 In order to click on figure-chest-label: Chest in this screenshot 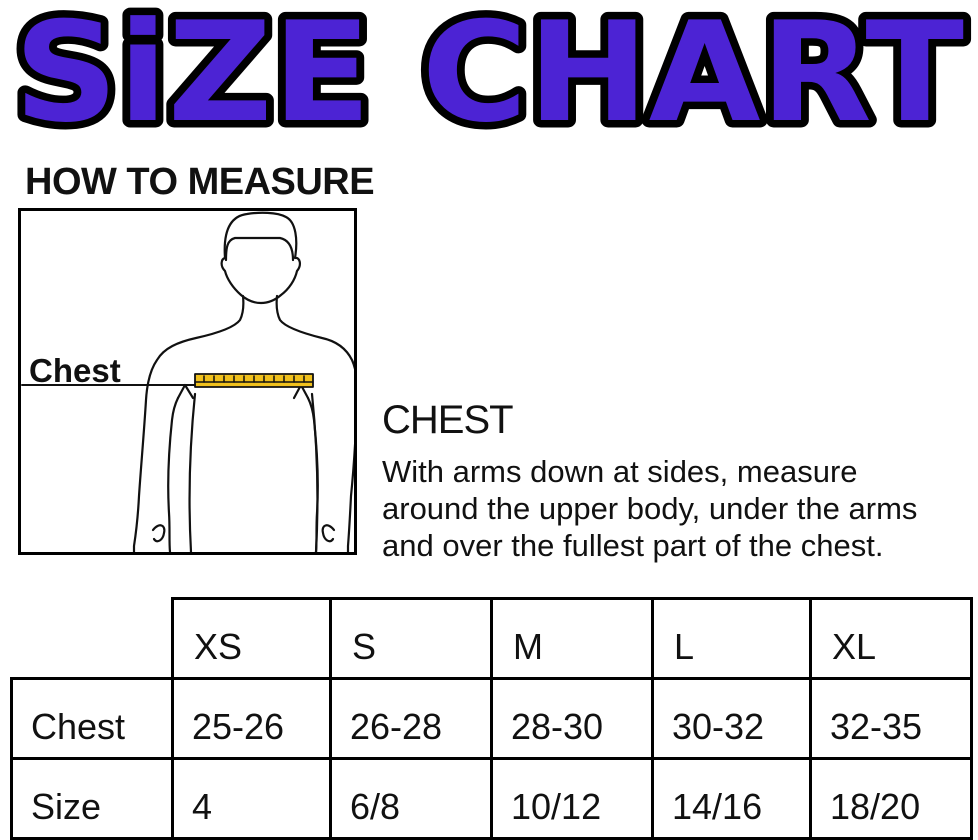, I will do `click(75, 370)`.